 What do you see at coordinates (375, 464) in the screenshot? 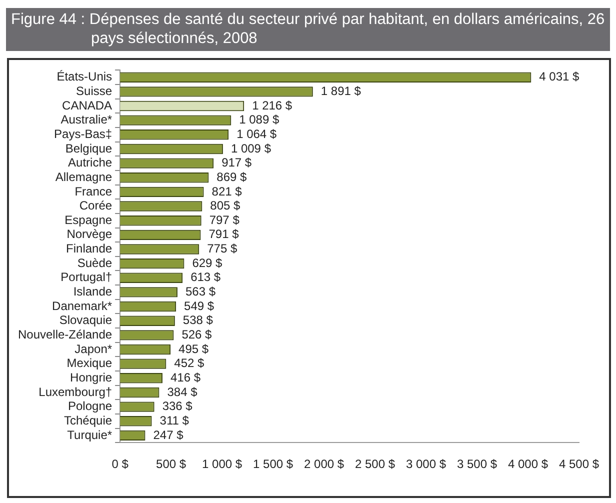
I see `x-tick-label: 2 500 $` at bounding box center [375, 464].